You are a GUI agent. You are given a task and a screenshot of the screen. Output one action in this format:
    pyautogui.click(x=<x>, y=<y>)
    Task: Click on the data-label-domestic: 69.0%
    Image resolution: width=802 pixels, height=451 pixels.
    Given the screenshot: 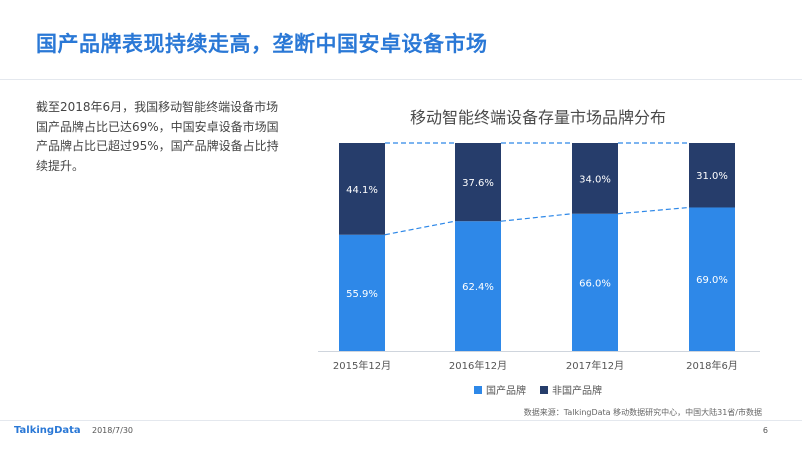 What is the action you would take?
    pyautogui.click(x=712, y=280)
    